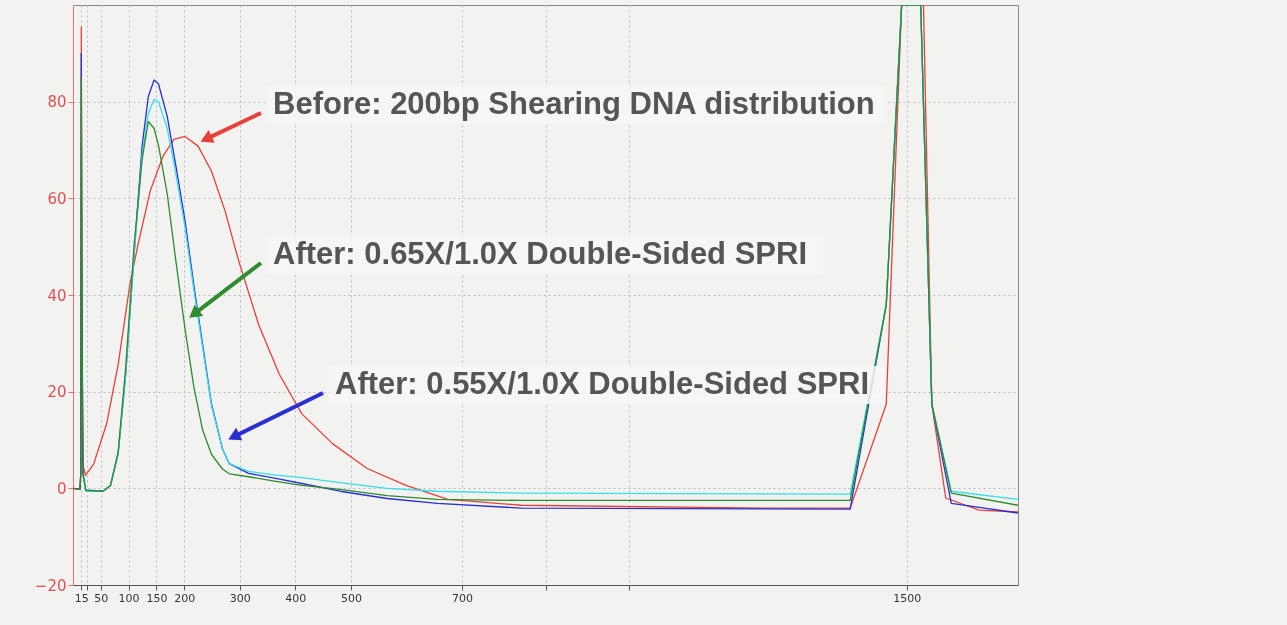  Describe the element at coordinates (602, 383) in the screenshot. I see `annotation: After: 0.55X/1.0X Double-Sided SPRI` at that location.